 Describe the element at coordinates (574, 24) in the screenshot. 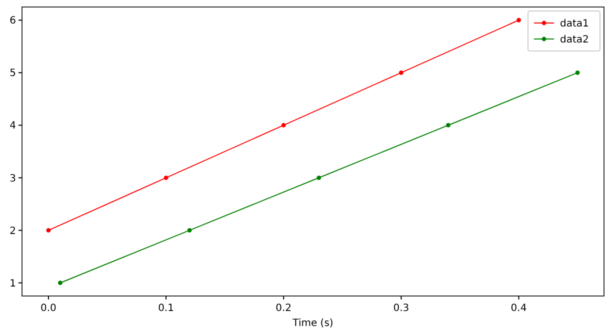

I see `legend-label: data1` at that location.